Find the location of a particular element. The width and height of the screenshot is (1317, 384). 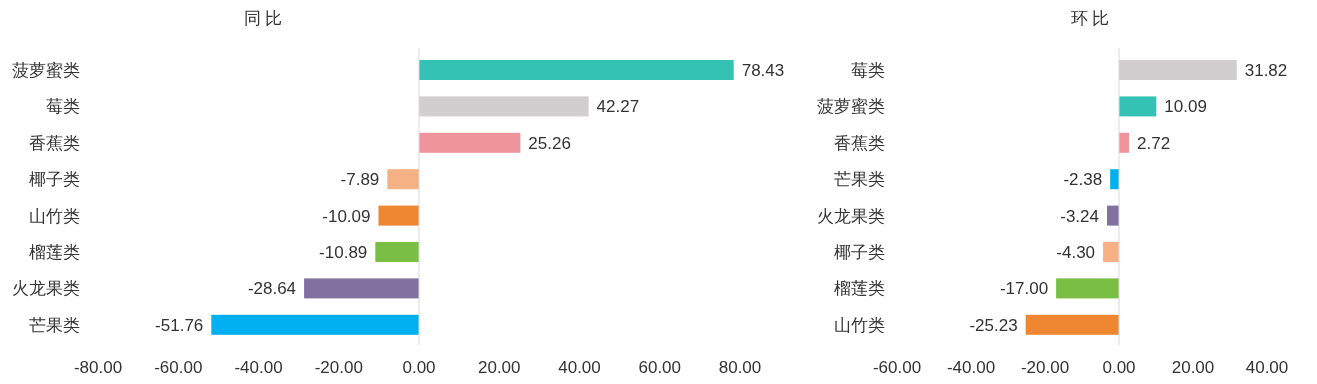

data-label: 2.72 is located at coordinates (1154, 143).